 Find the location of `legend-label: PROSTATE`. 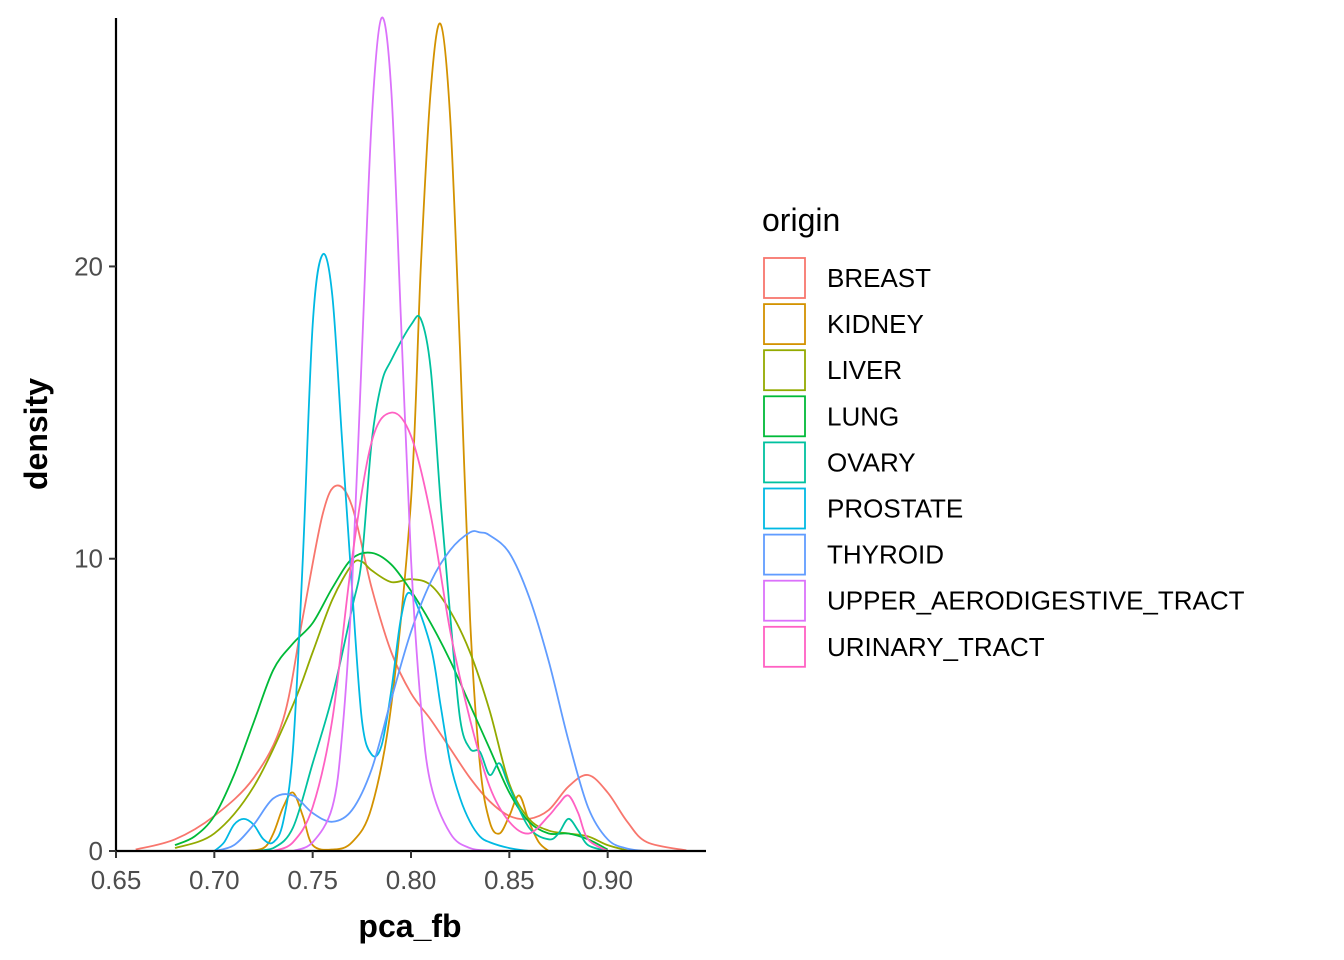

legend-label: PROSTATE is located at coordinates (895, 509).